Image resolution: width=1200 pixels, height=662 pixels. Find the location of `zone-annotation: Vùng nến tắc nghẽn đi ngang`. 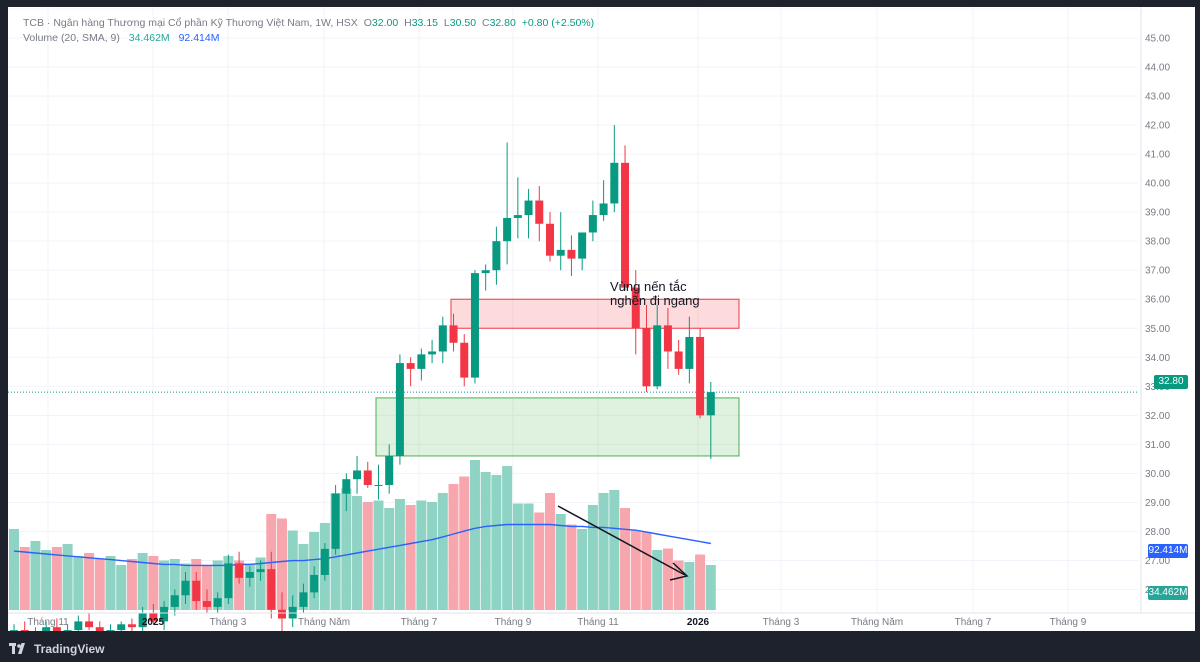

zone-annotation: Vùng nến tắc nghẽn đi ngang is located at coordinates (655, 294).